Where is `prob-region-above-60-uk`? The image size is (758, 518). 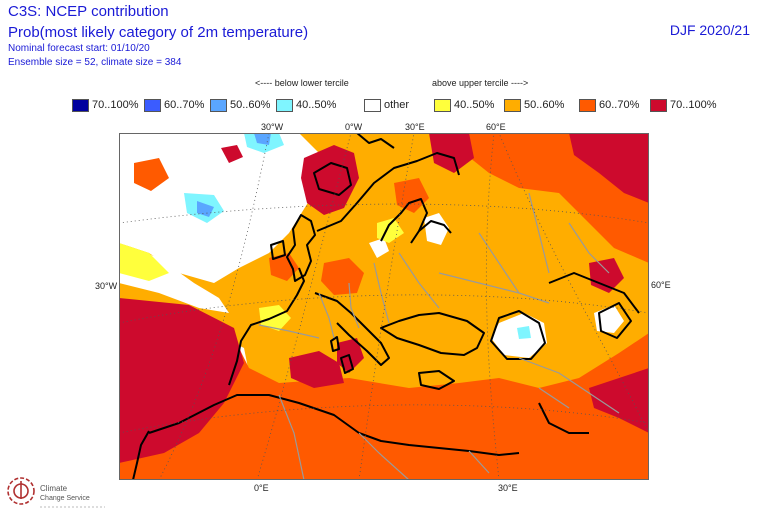 prob-region-above-60-uk is located at coordinates (284, 267).